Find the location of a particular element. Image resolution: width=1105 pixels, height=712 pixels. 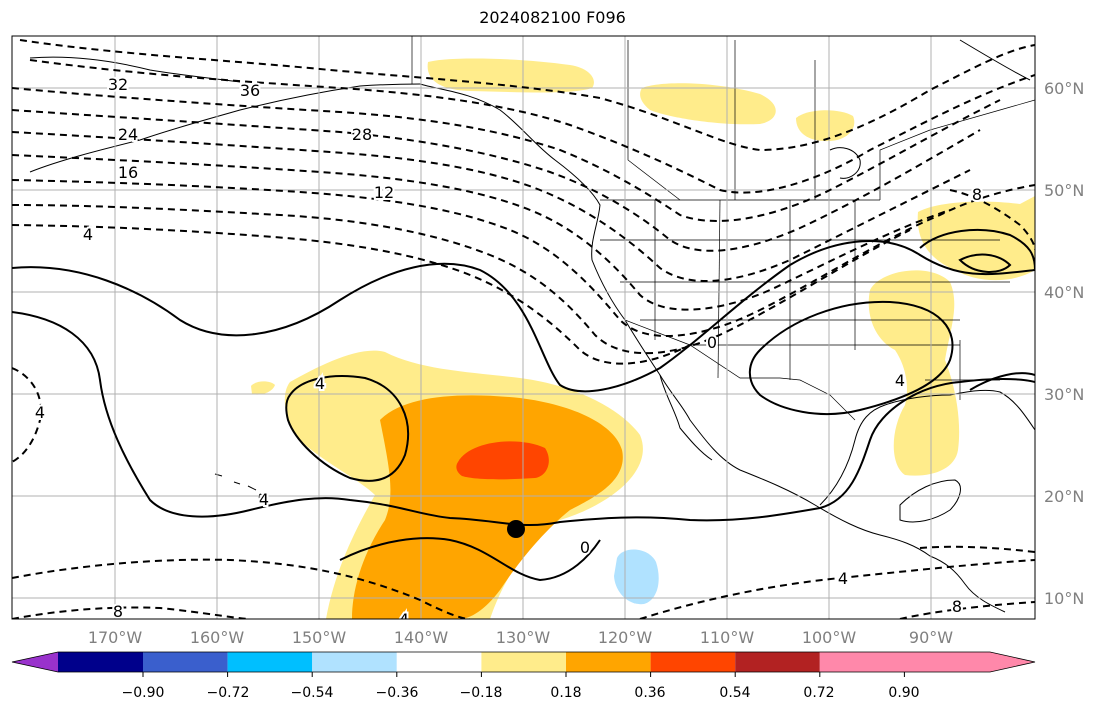

lat-label: 60°N is located at coordinates (1064, 88).